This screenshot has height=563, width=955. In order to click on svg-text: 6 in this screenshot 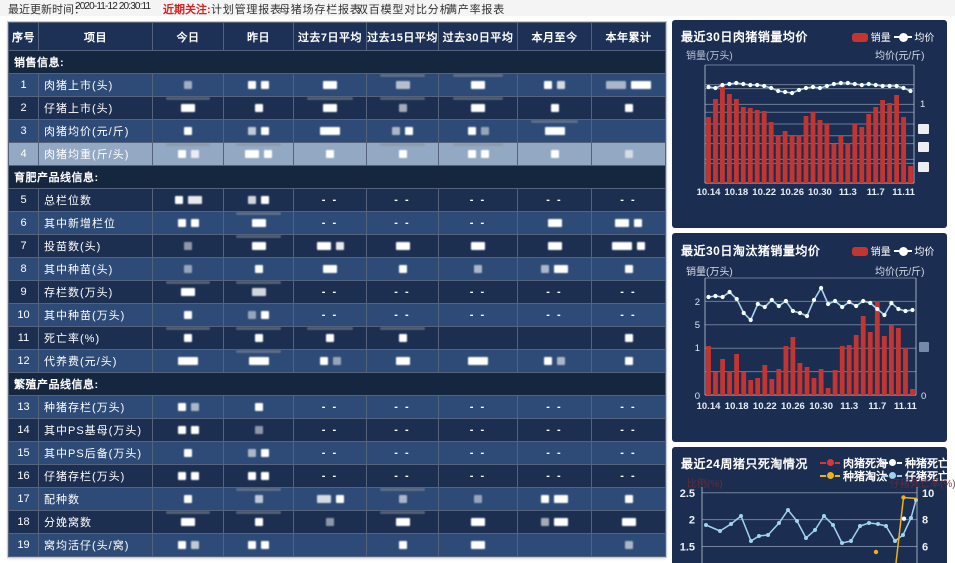, I will do `click(925, 548)`.